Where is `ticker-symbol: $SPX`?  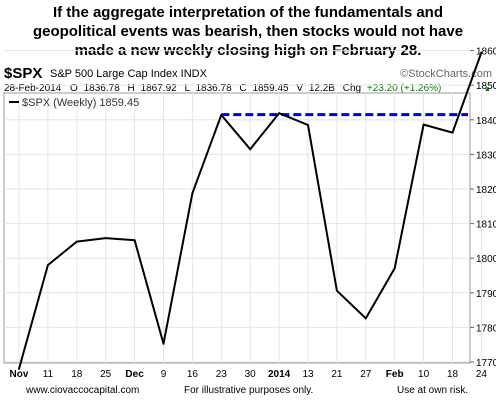
ticker-symbol: $SPX is located at coordinates (23, 73).